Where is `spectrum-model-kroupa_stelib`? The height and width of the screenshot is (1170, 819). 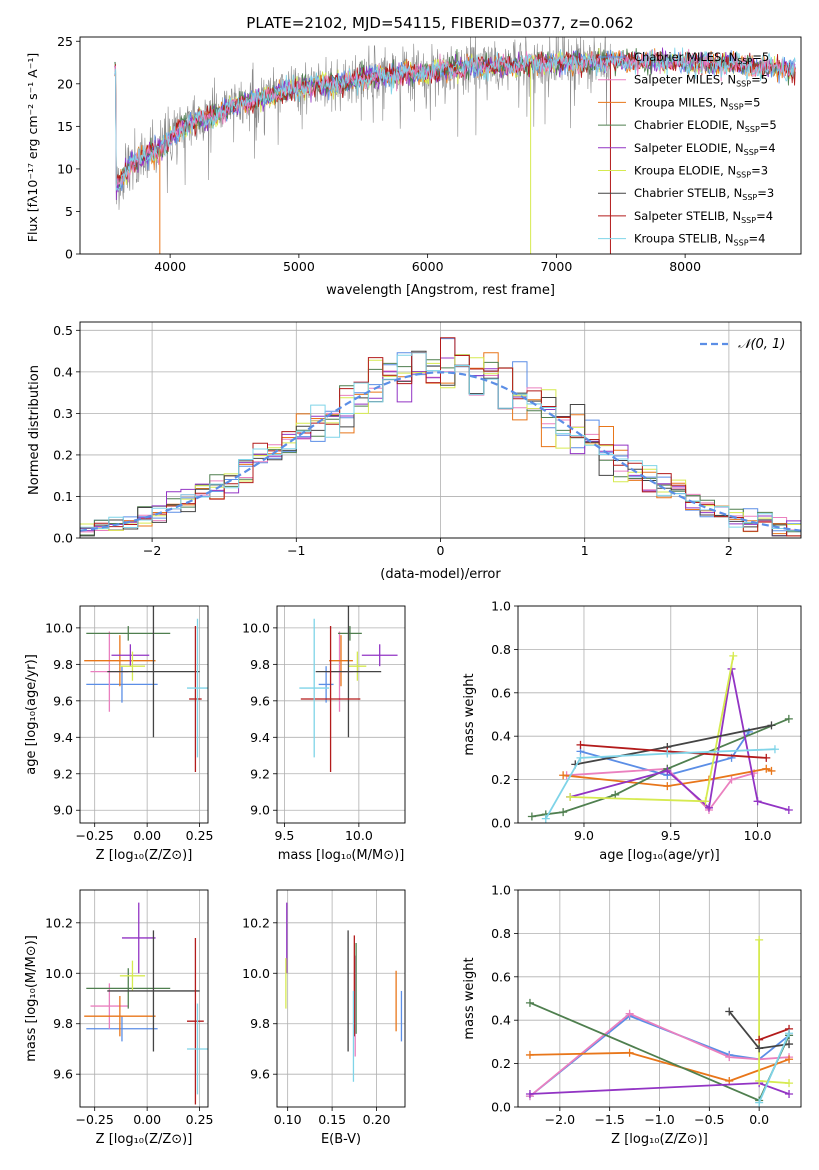 spectrum-model-kroupa_stelib is located at coordinates (455, 119).